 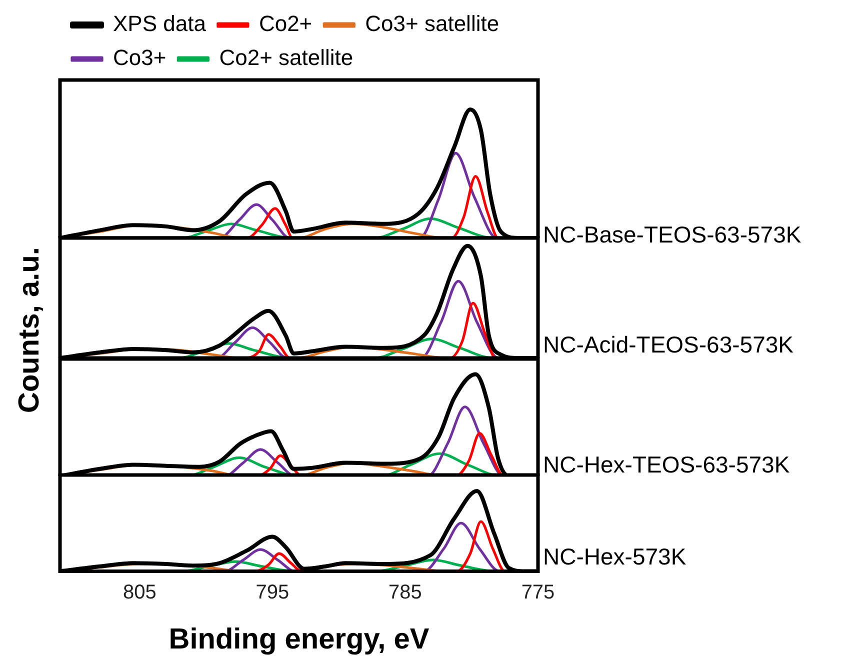 I want to click on x-tick-label: 775, so click(x=538, y=593).